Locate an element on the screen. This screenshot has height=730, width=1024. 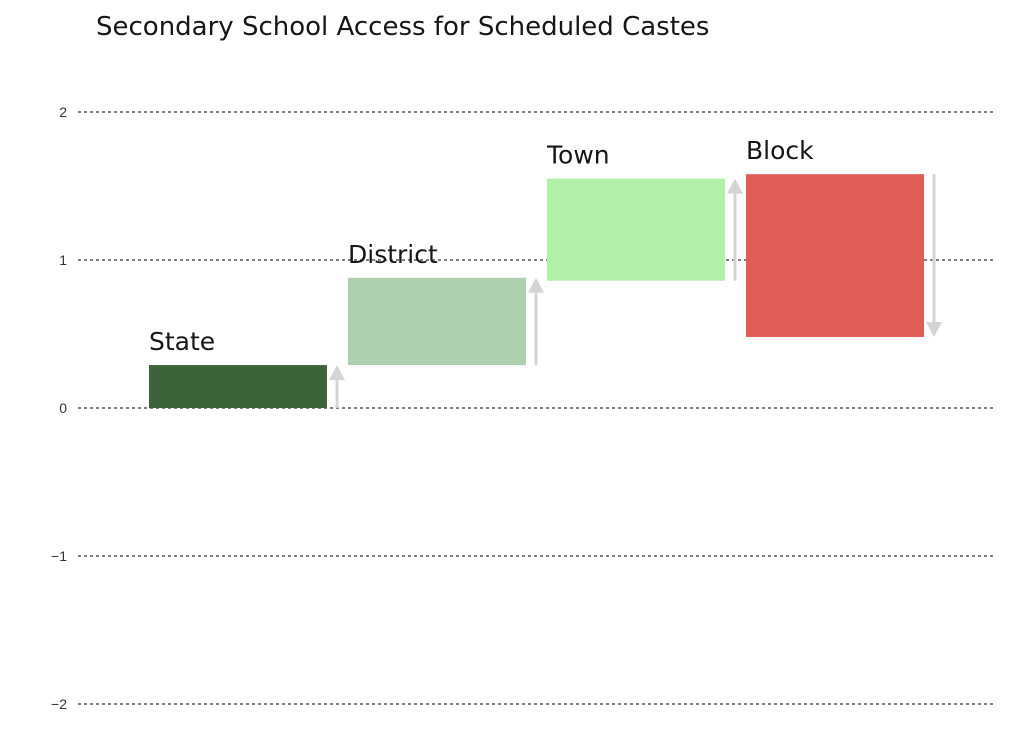
y-tick-label: −2 is located at coordinates (59, 704).